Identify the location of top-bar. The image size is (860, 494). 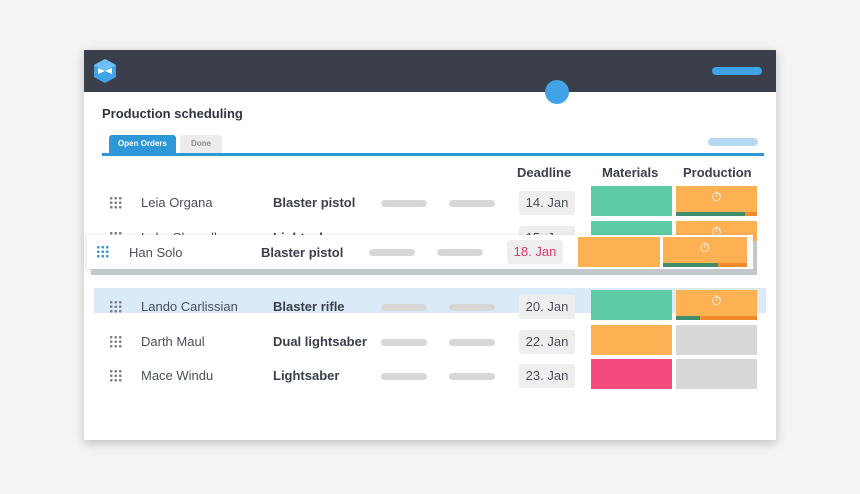
(430, 71).